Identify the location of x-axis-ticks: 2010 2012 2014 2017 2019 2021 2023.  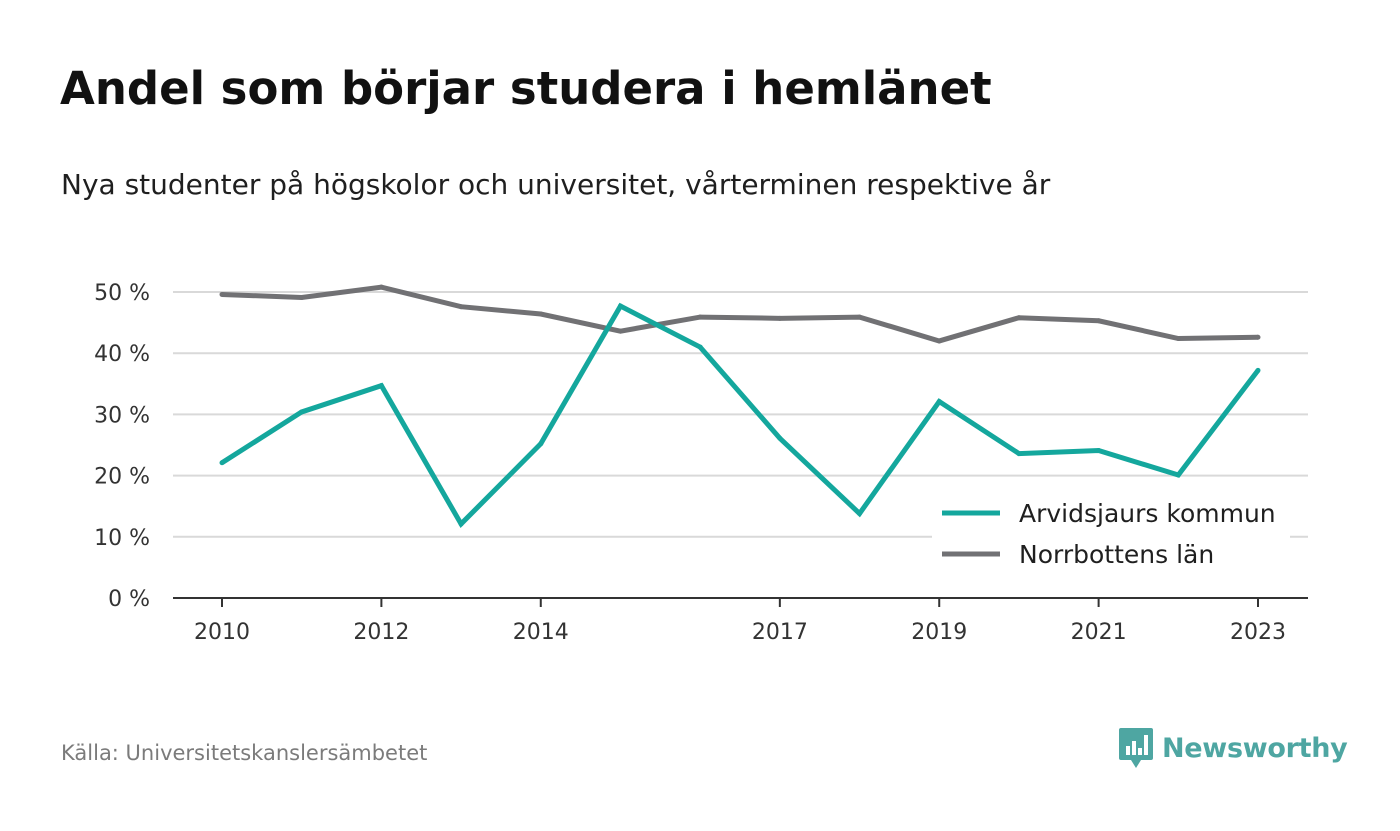
(740, 621).